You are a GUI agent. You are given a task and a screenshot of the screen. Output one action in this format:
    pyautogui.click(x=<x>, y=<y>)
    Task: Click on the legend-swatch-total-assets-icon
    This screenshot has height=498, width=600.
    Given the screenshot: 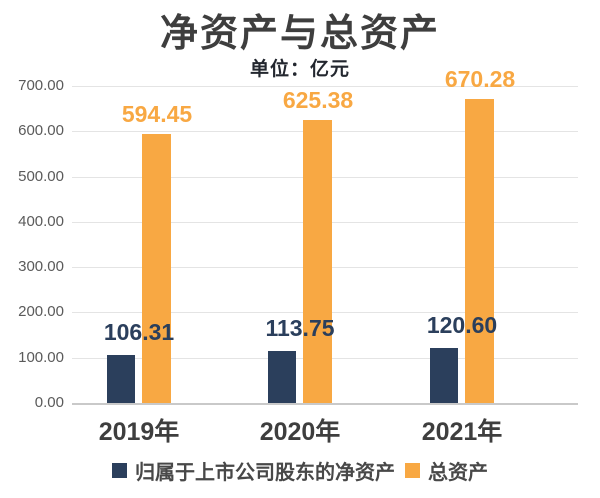 What is the action you would take?
    pyautogui.click(x=412, y=470)
    